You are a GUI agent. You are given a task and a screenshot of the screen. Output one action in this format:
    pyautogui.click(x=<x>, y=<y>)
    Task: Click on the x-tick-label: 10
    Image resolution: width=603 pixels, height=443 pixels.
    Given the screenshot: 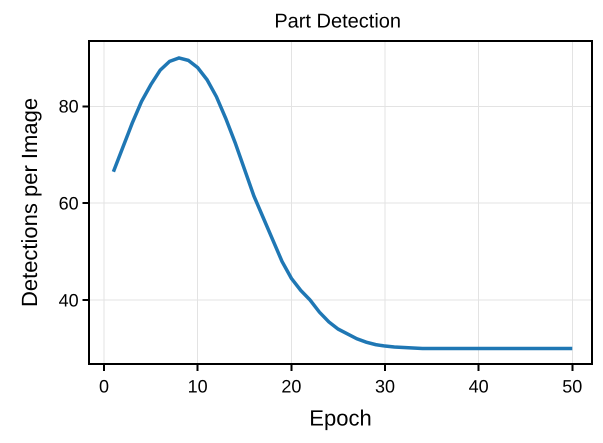 What is the action you would take?
    pyautogui.click(x=198, y=386)
    